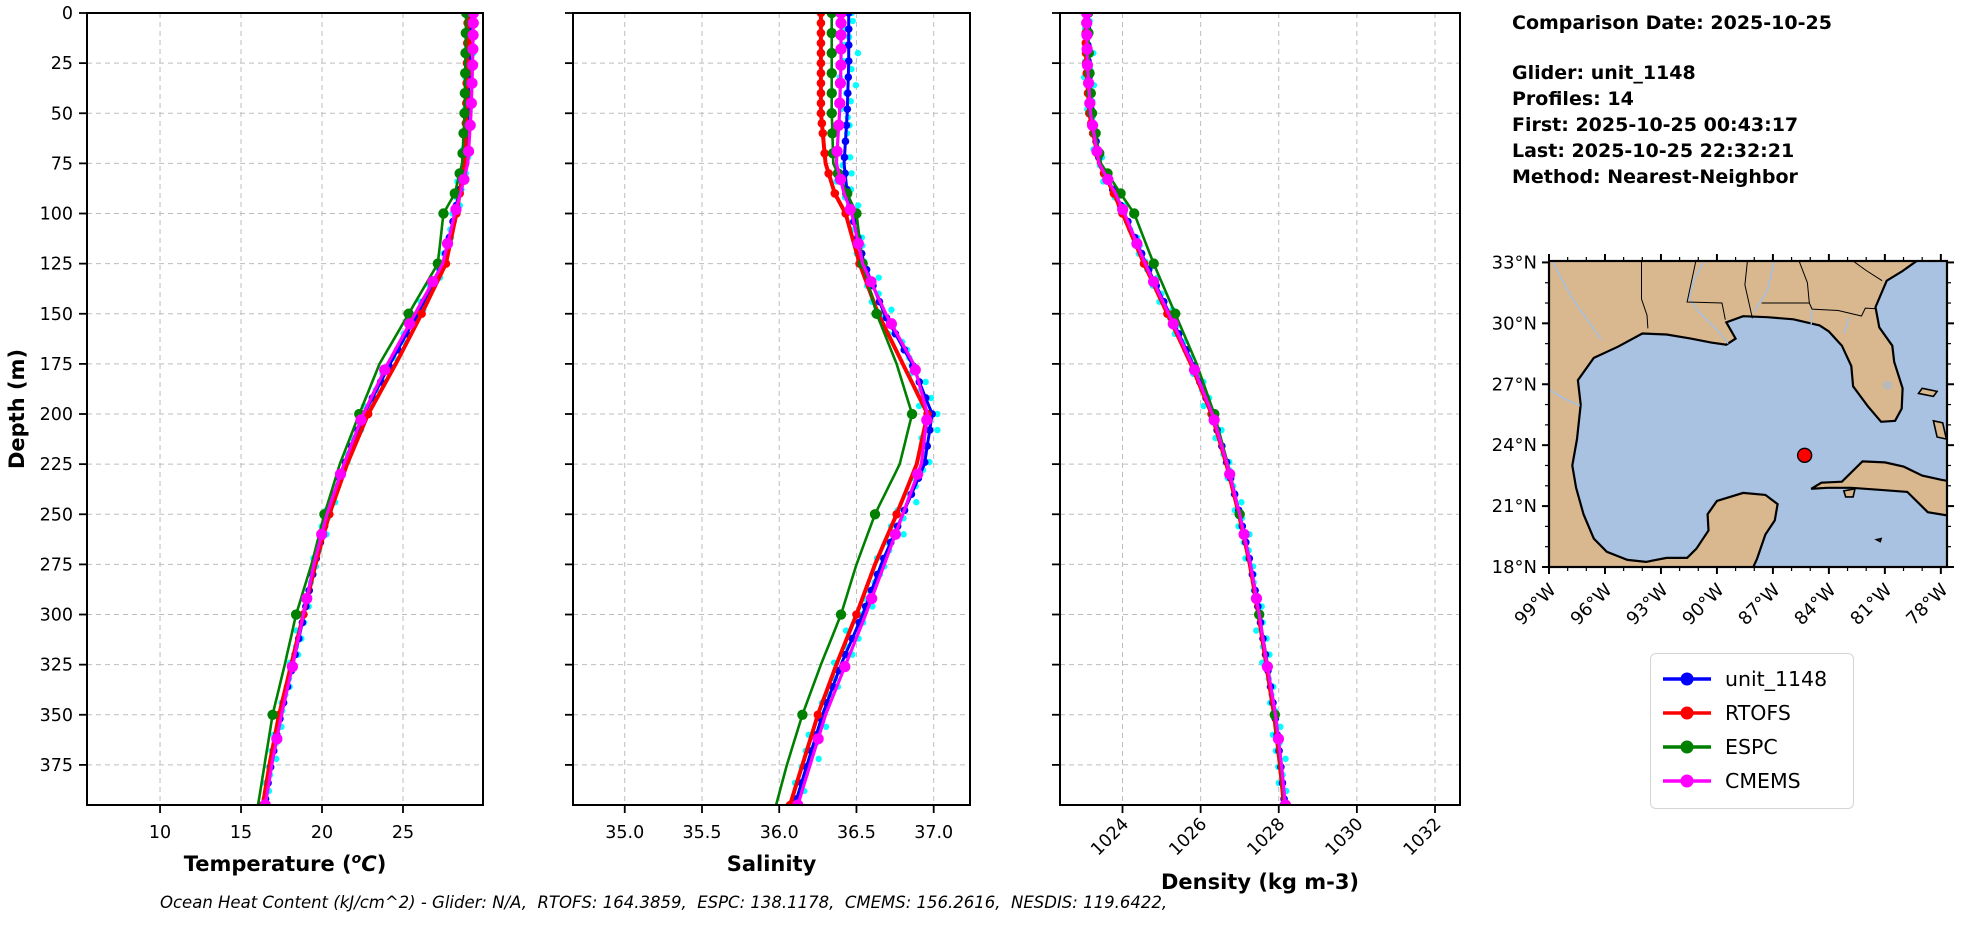  I want to click on method-text: Method: Nearest-Neighbor, so click(1655, 177).